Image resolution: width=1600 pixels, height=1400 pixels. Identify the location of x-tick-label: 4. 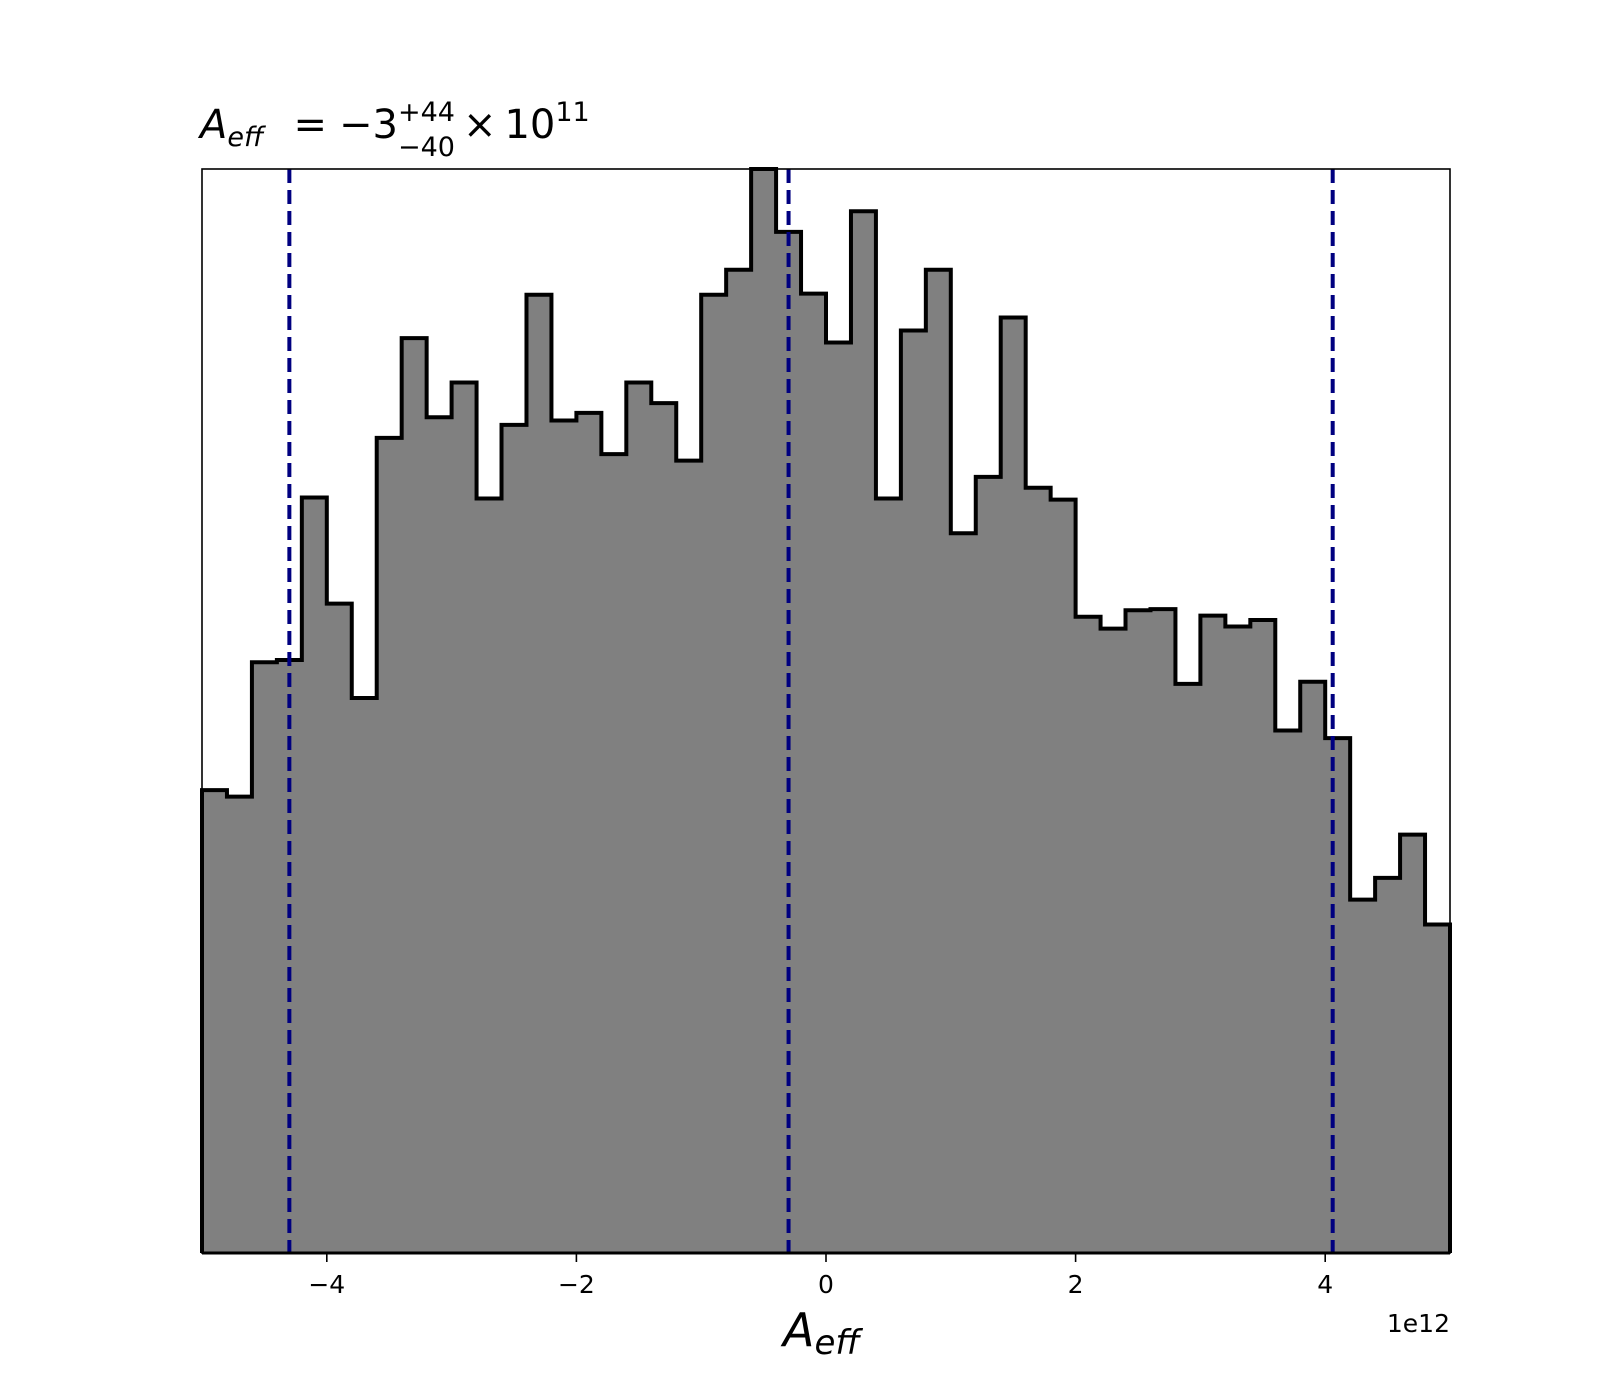
(1325, 1284).